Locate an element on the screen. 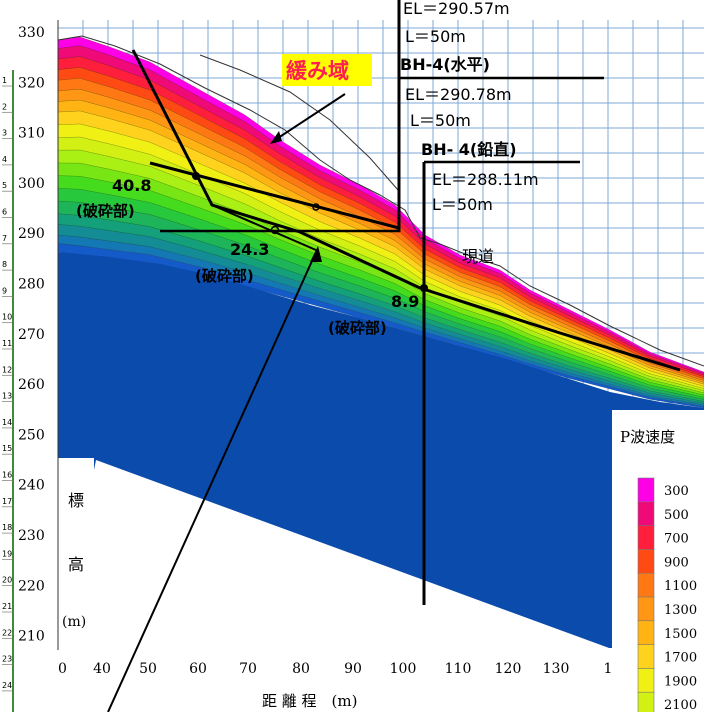  ruler-number: 1 is located at coordinates (4, 80).